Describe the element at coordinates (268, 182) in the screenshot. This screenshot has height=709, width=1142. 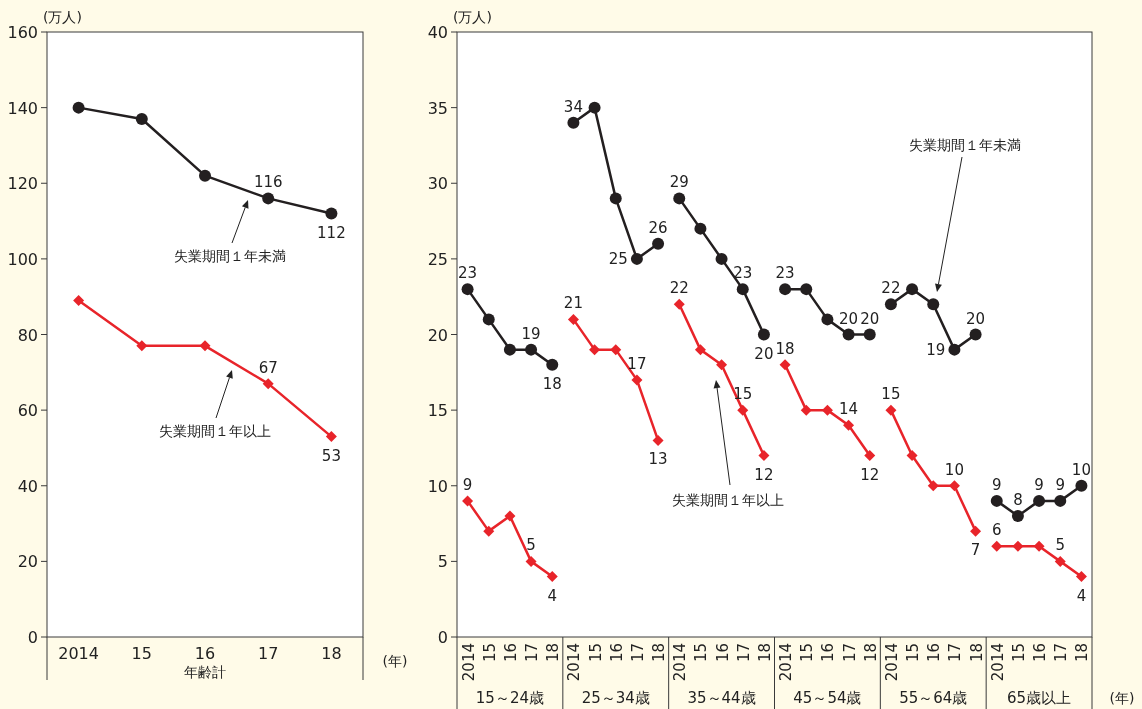
I see `data-label: 116` at that location.